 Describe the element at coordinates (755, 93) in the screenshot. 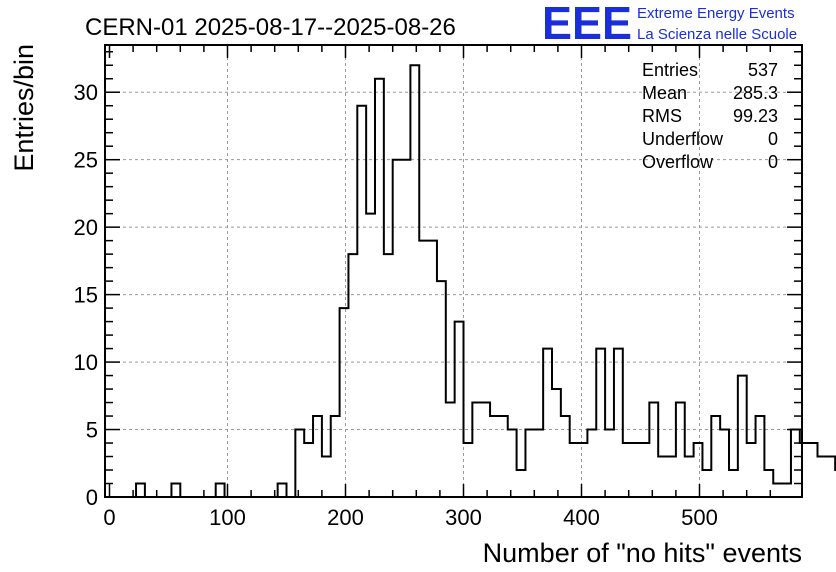

I see `stats-mean-value: 285.3` at that location.